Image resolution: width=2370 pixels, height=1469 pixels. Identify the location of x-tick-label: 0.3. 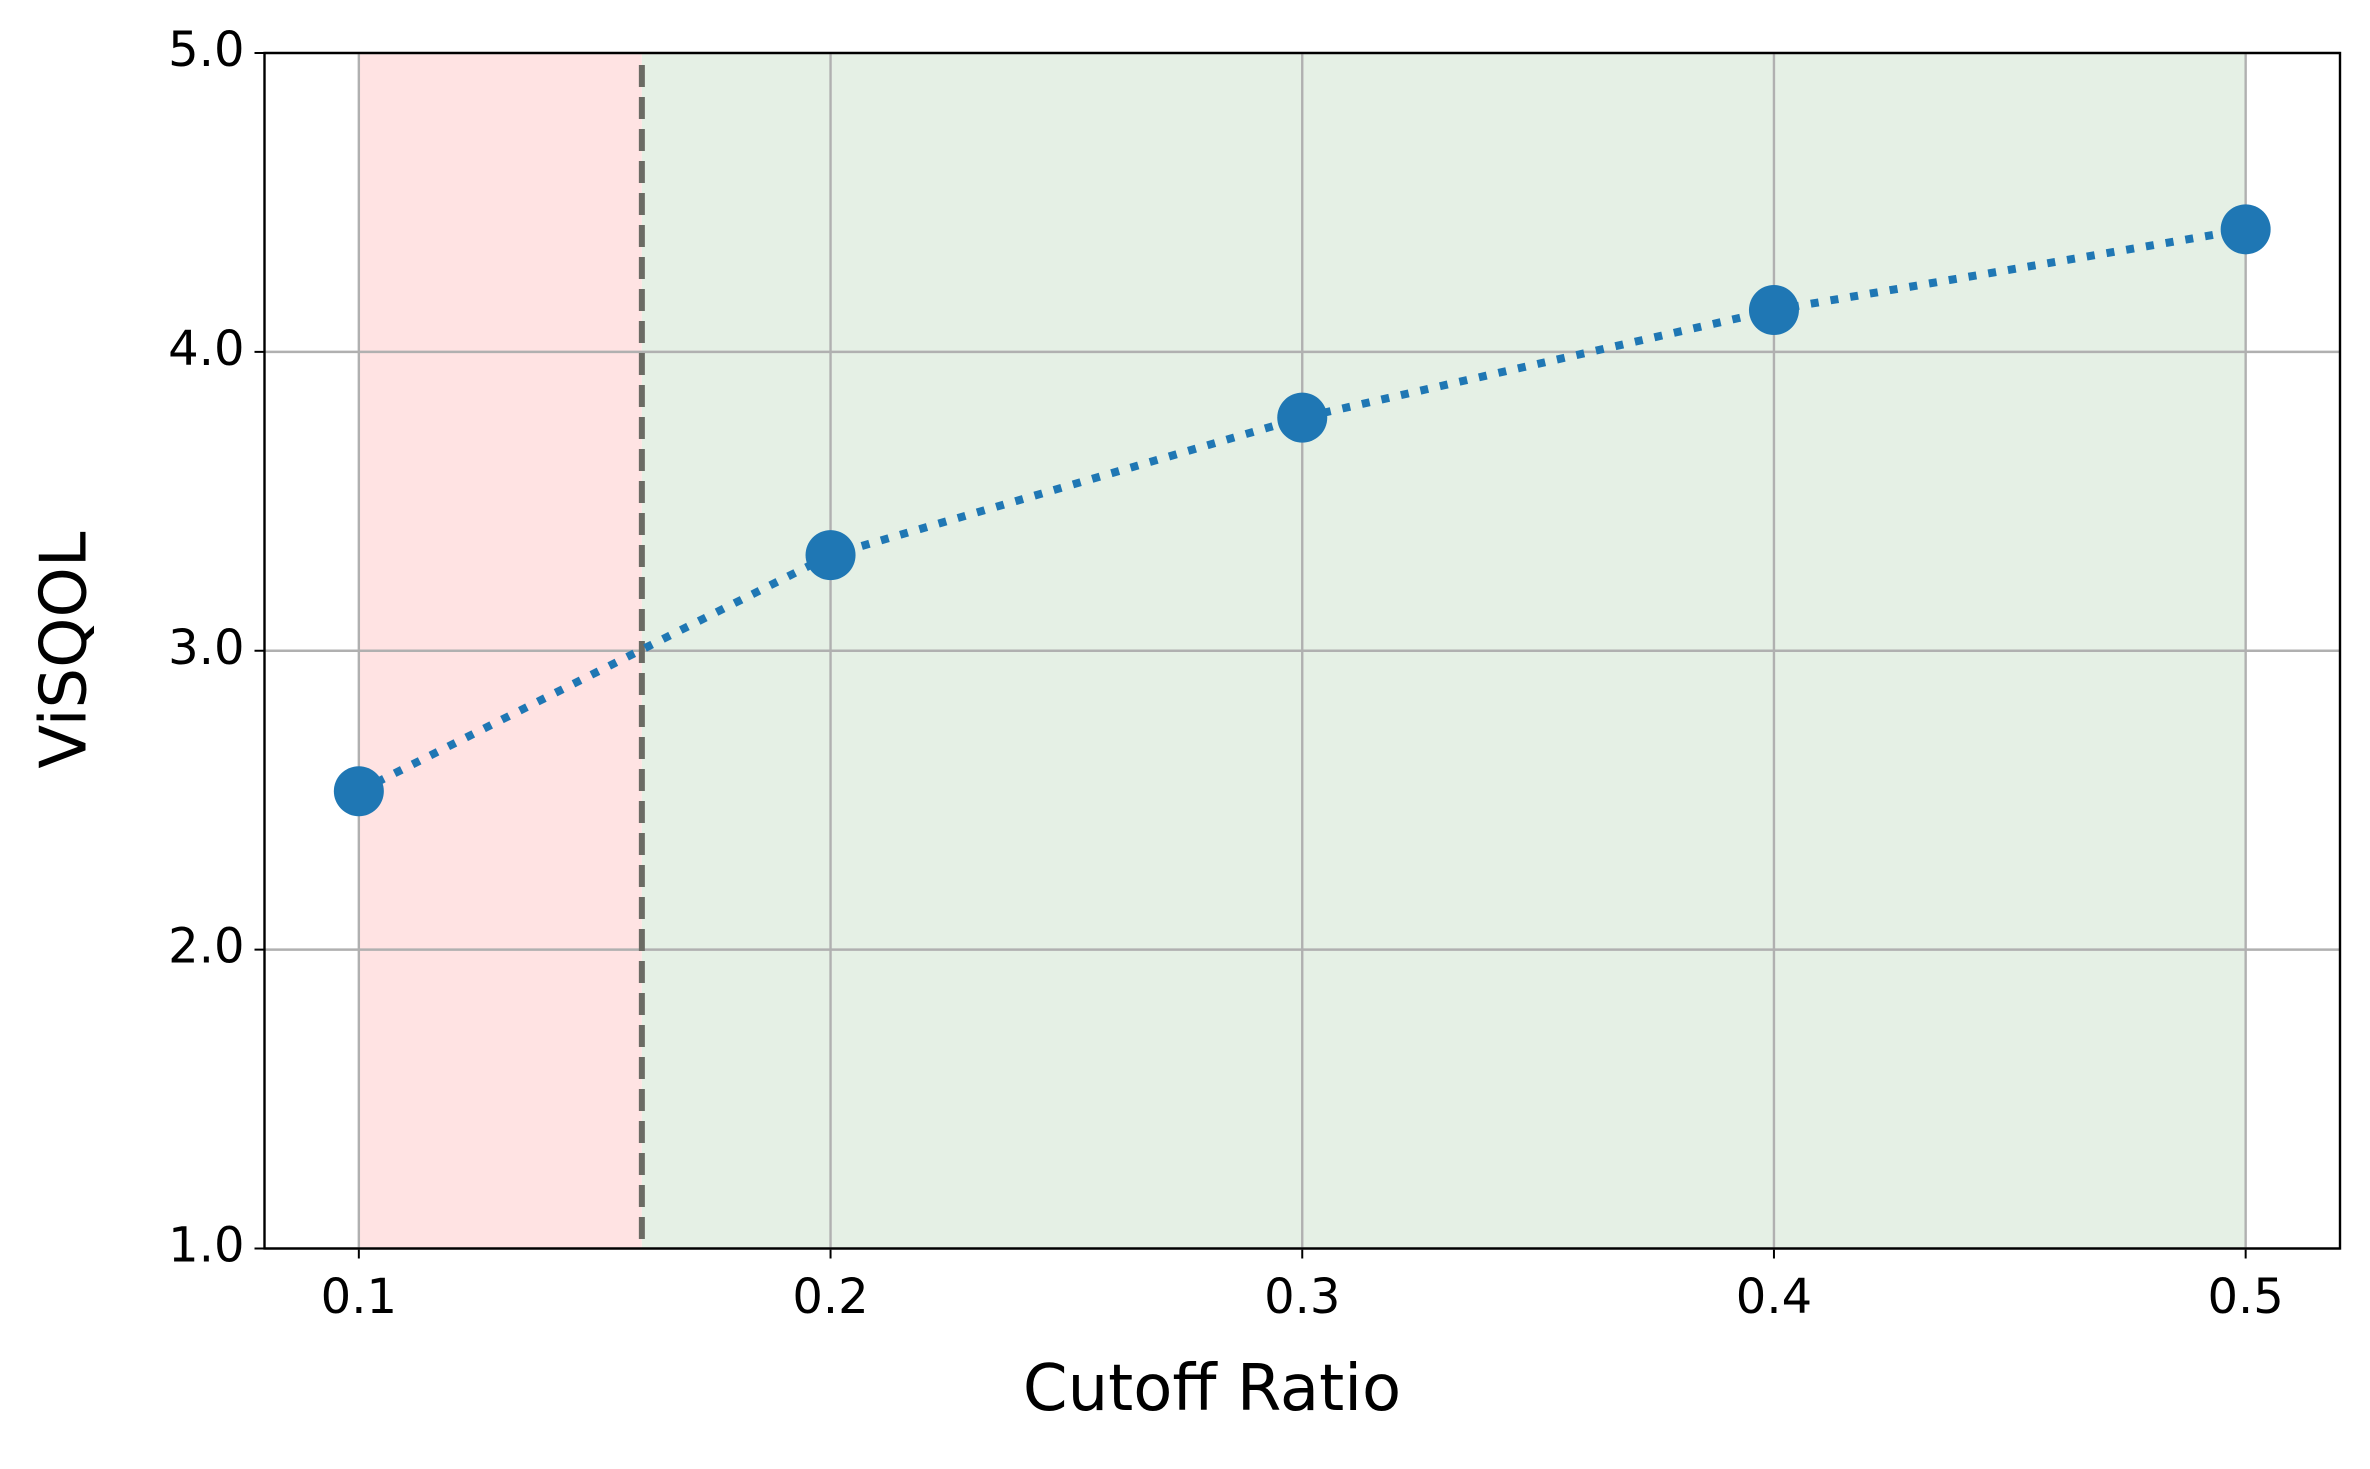
(1302, 1297).